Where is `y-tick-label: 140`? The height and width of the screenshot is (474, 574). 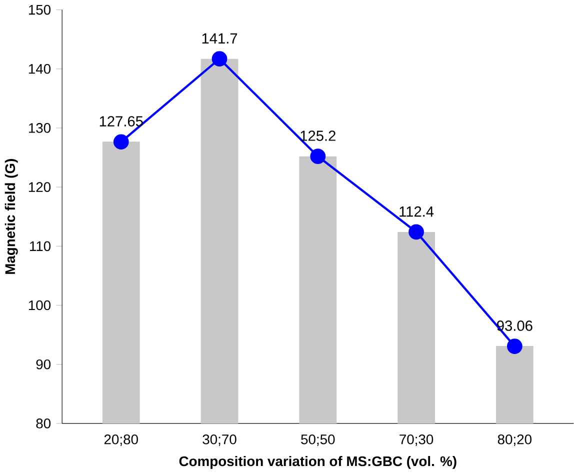
y-tick-label: 140 is located at coordinates (39, 69).